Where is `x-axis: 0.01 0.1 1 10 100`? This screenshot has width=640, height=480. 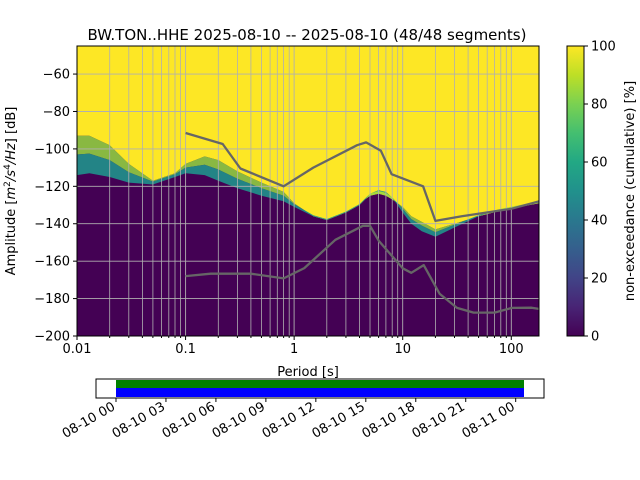
x-axis: 0.01 0.1 1 10 100 is located at coordinates (293, 346).